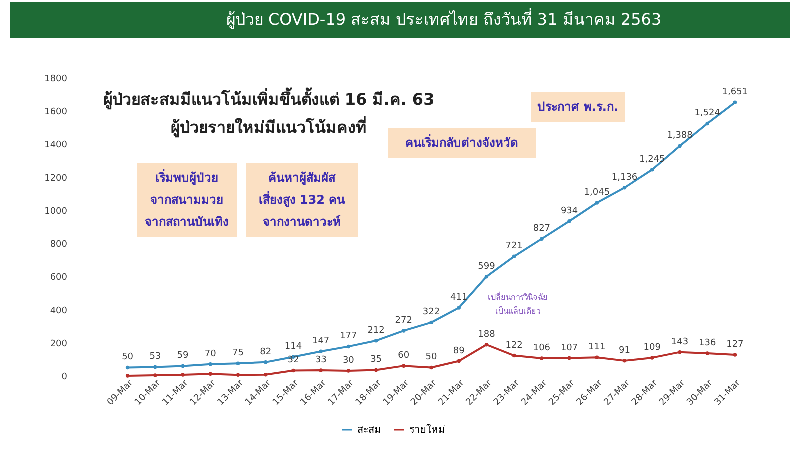 The height and width of the screenshot is (466, 800). Describe the element at coordinates (376, 360) in the screenshot. I see `data-label: 35` at that location.